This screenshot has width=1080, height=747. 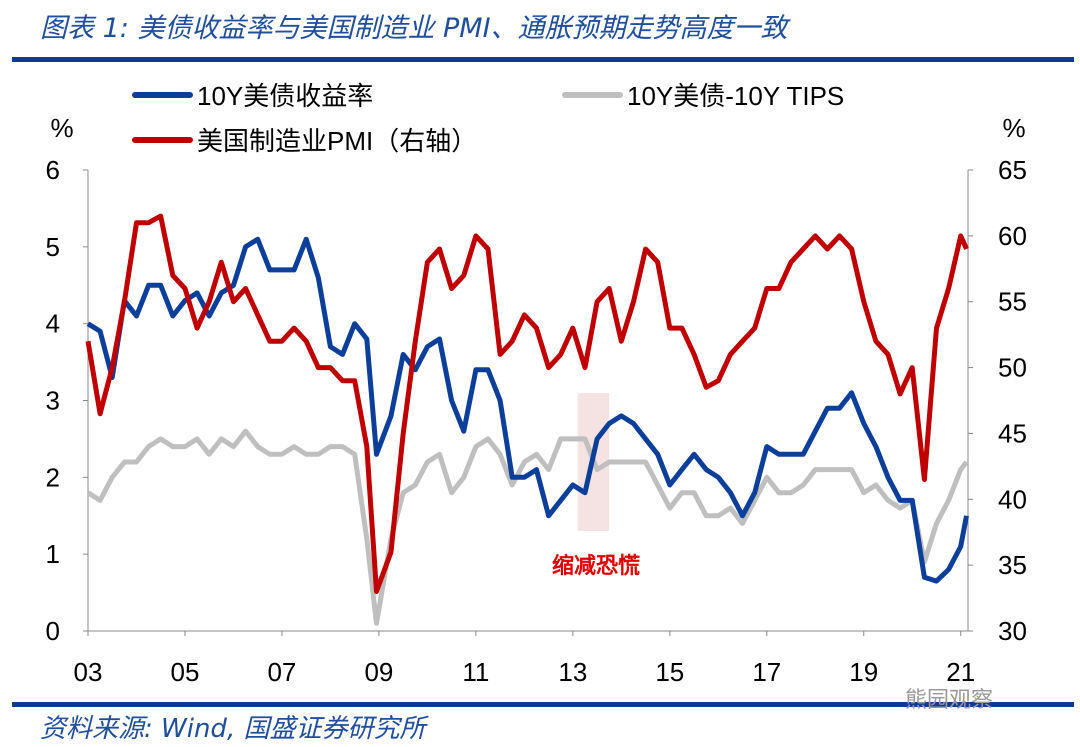 What do you see at coordinates (960, 672) in the screenshot?
I see `x-tick-label: 21` at bounding box center [960, 672].